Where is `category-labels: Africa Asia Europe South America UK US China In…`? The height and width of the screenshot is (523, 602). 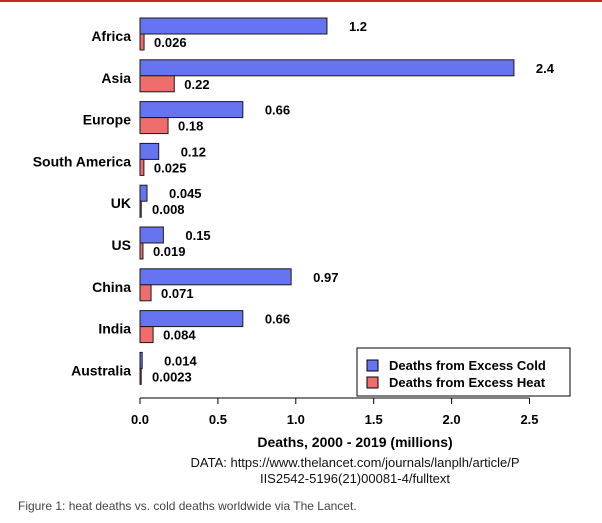
category-labels: Africa Asia Europe South America UK US China In… is located at coordinates (82, 203).